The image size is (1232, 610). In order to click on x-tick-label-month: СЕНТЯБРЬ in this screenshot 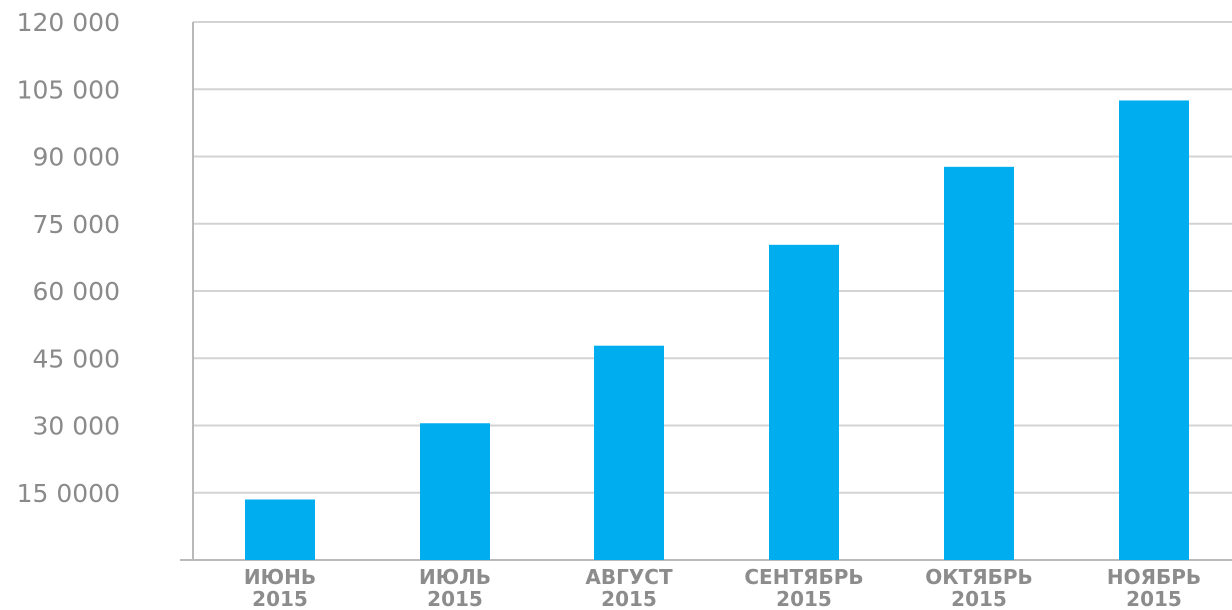, I will do `click(803, 577)`.